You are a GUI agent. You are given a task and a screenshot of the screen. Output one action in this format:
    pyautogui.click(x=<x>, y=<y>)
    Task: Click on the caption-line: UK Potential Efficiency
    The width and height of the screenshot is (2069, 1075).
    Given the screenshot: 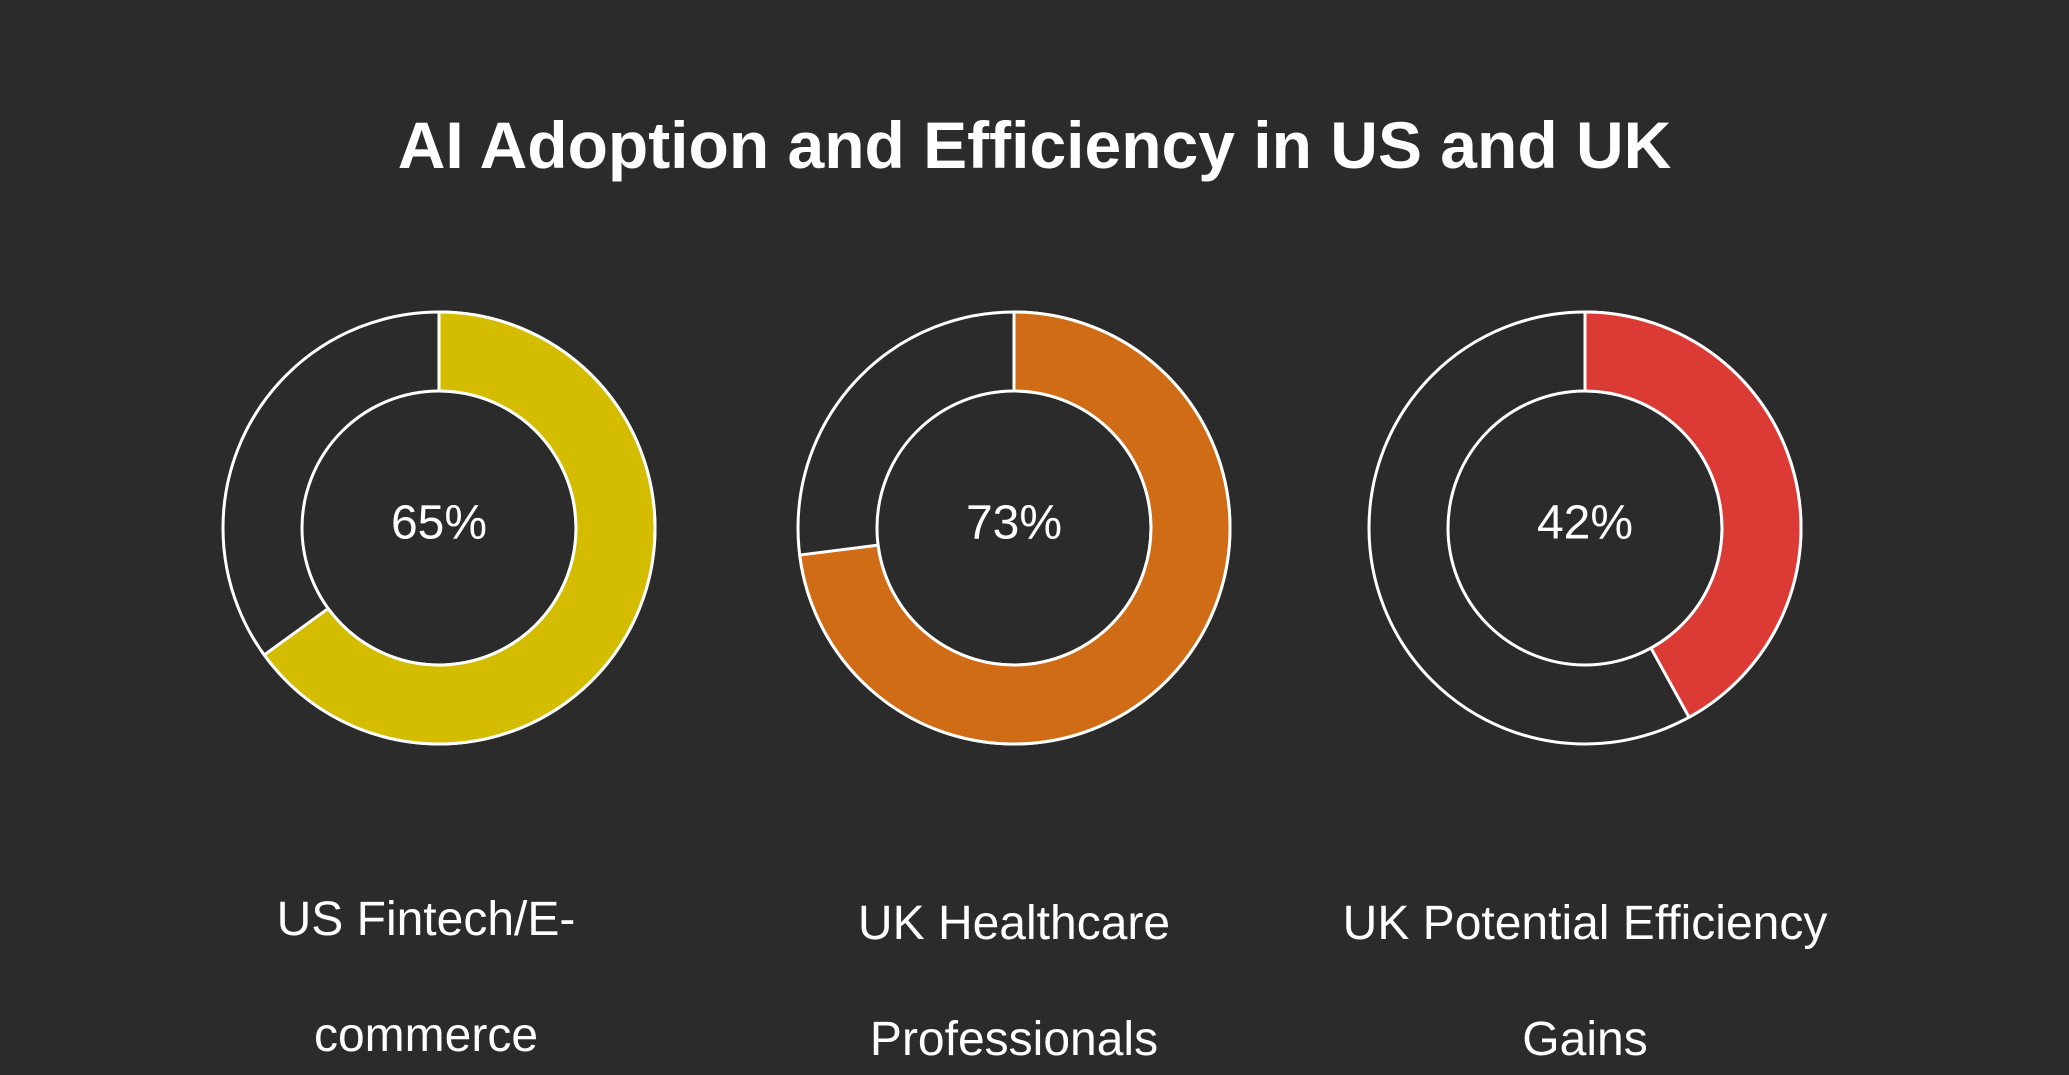 What is the action you would take?
    pyautogui.click(x=1585, y=923)
    